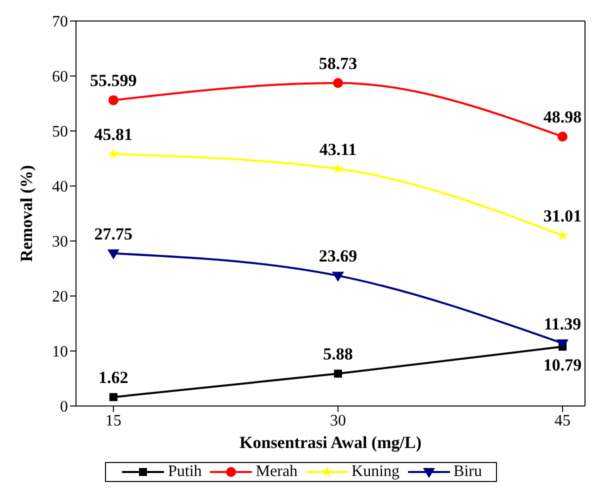 The image size is (592, 488). Describe the element at coordinates (338, 256) in the screenshot. I see `data-label: 23.69` at that location.